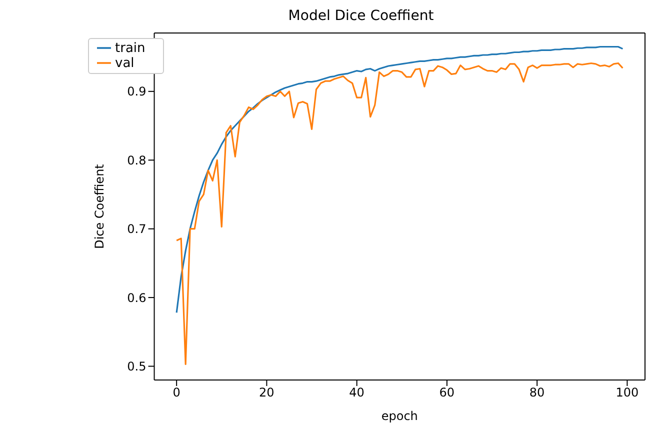  I want to click on y-tick-label: 0.9, so click(136, 91).